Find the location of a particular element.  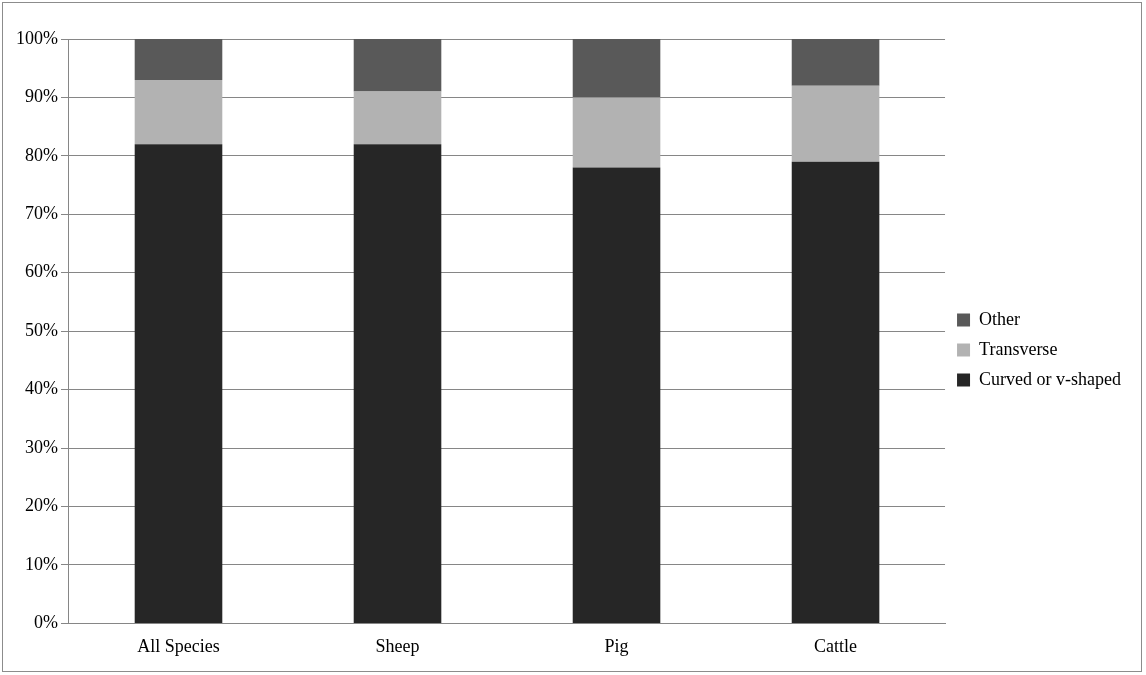

y-tick-label: 90% is located at coordinates (41, 96).